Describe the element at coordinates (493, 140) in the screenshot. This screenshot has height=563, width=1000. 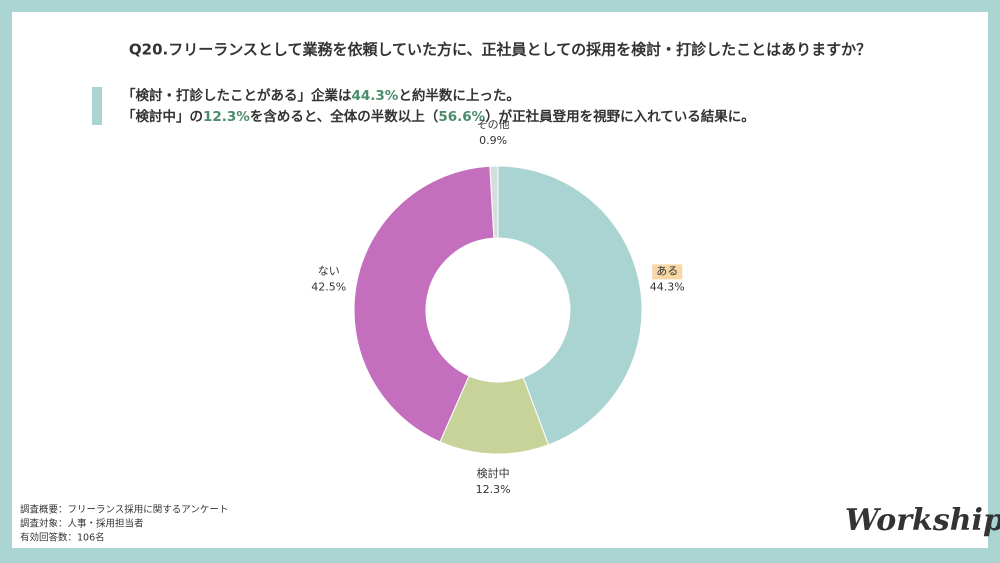
I see `value-label: 0.9%` at that location.